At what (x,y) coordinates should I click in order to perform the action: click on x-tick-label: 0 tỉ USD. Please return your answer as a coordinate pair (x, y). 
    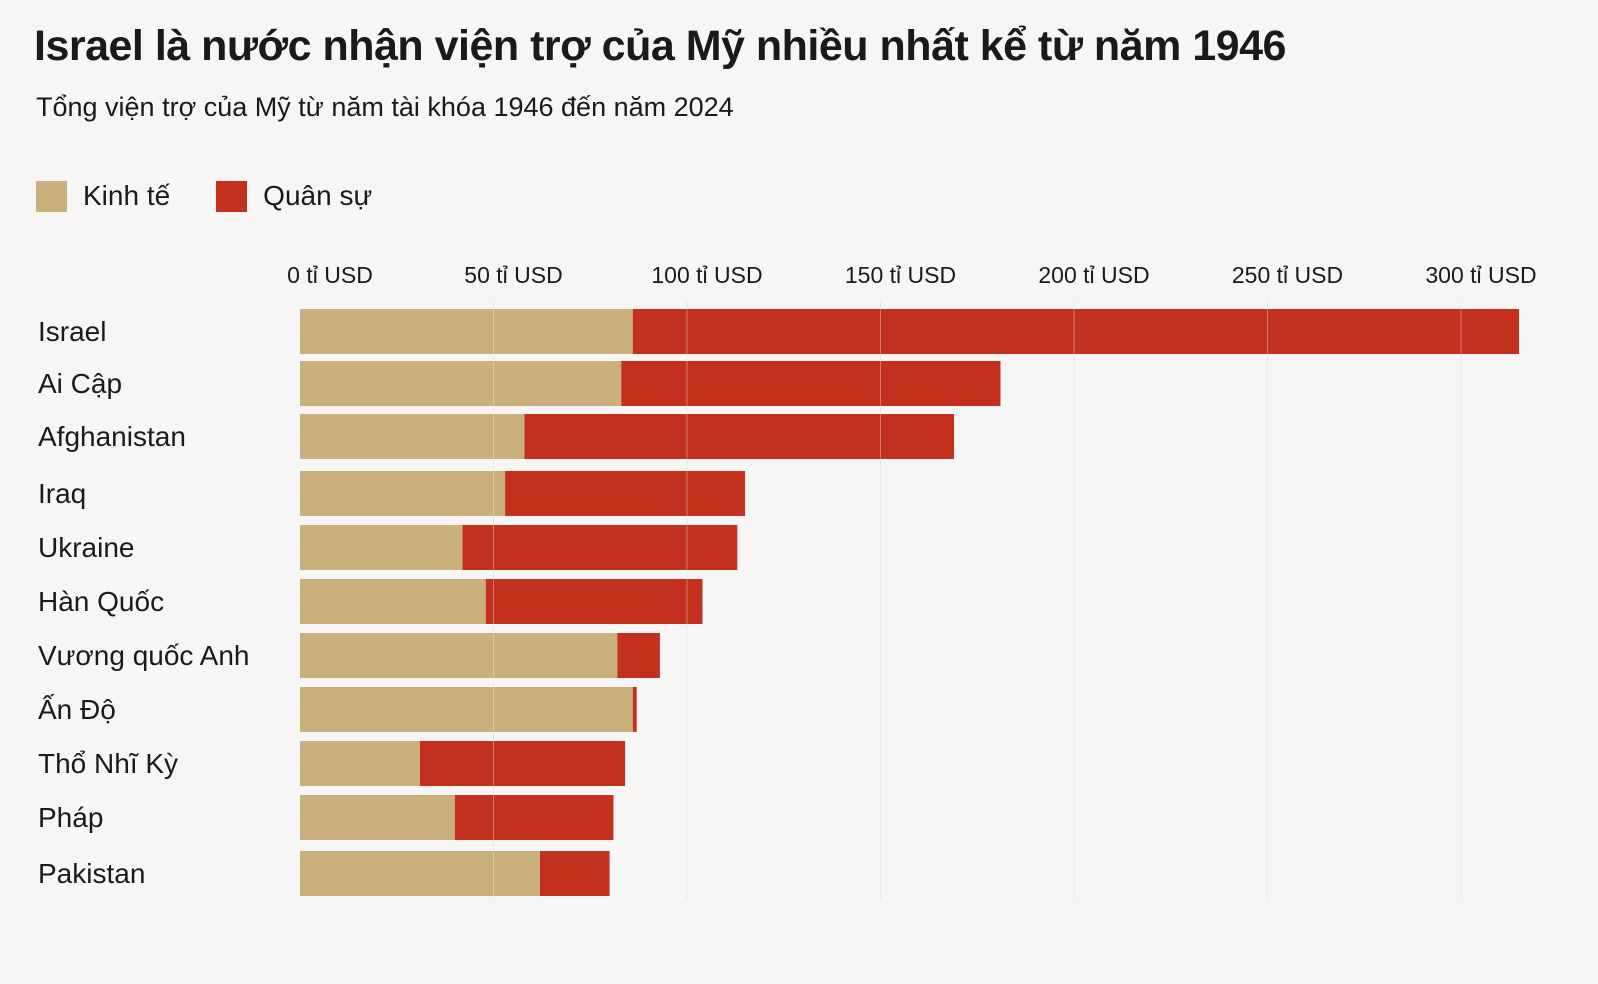
    Looking at the image, I should click on (330, 275).